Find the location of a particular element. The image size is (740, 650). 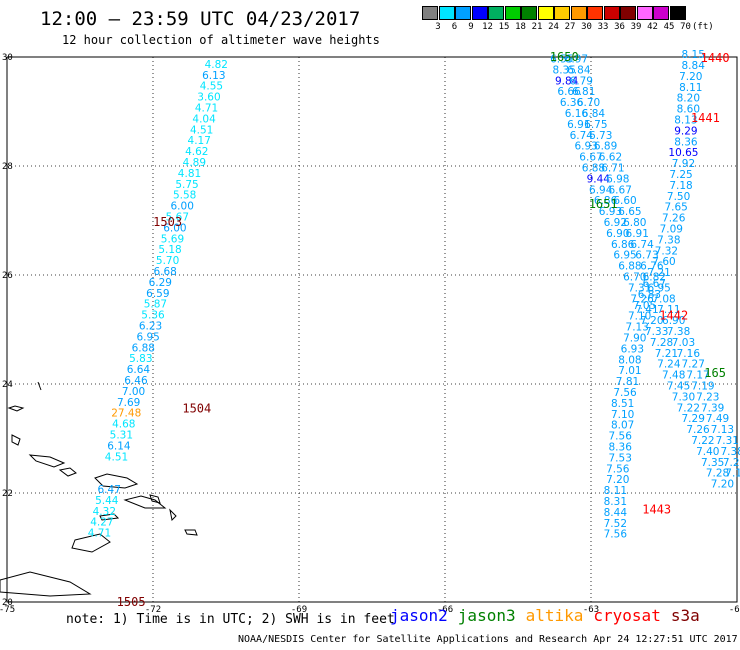

swh-value: 6.73 is located at coordinates (600, 136).